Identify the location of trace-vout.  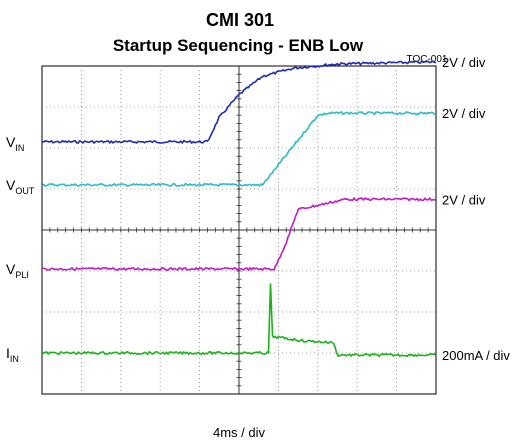
(238, 149).